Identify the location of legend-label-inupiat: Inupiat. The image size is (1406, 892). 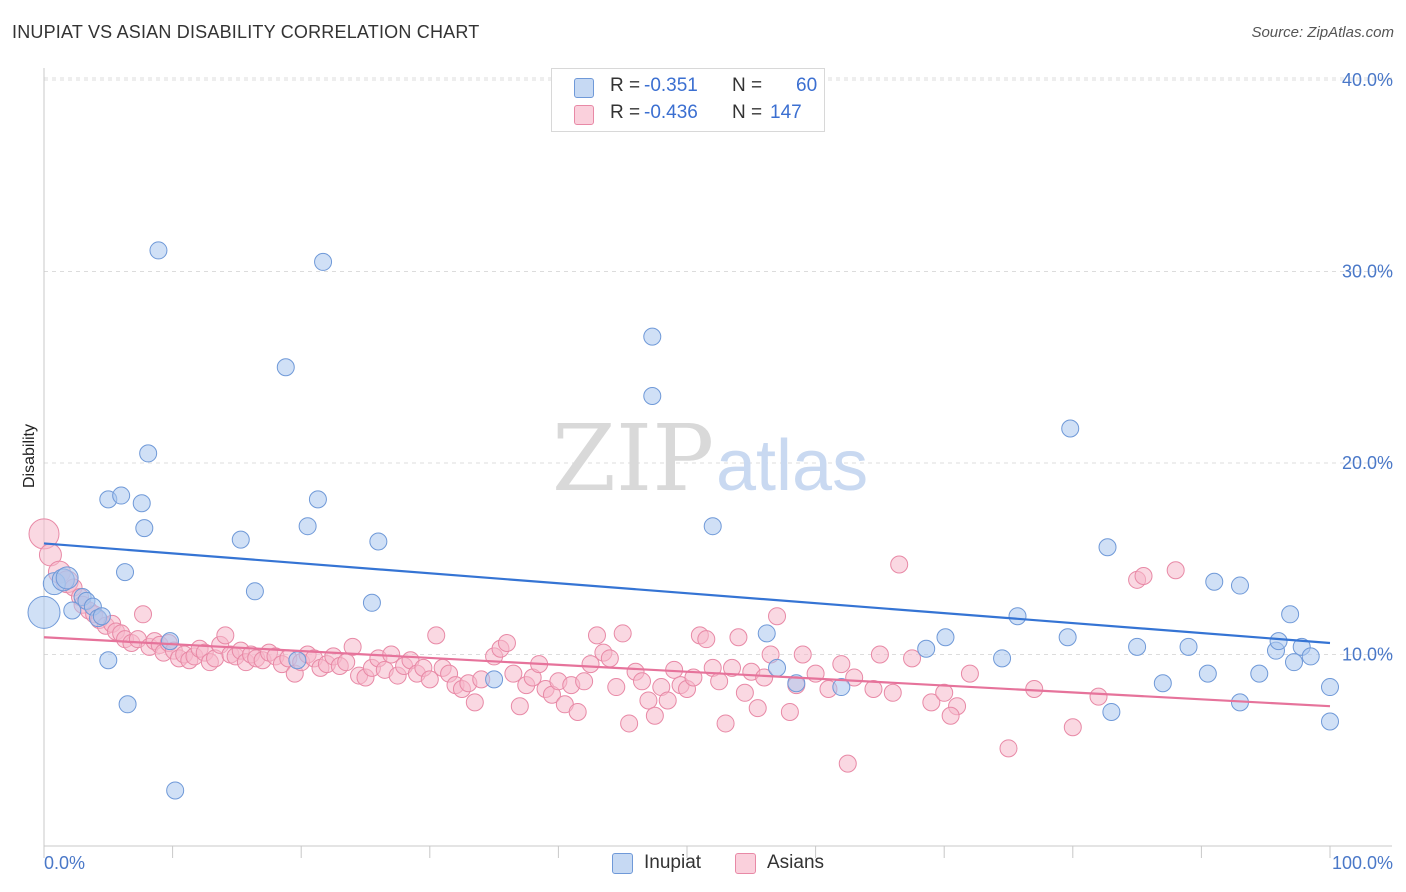
(673, 862).